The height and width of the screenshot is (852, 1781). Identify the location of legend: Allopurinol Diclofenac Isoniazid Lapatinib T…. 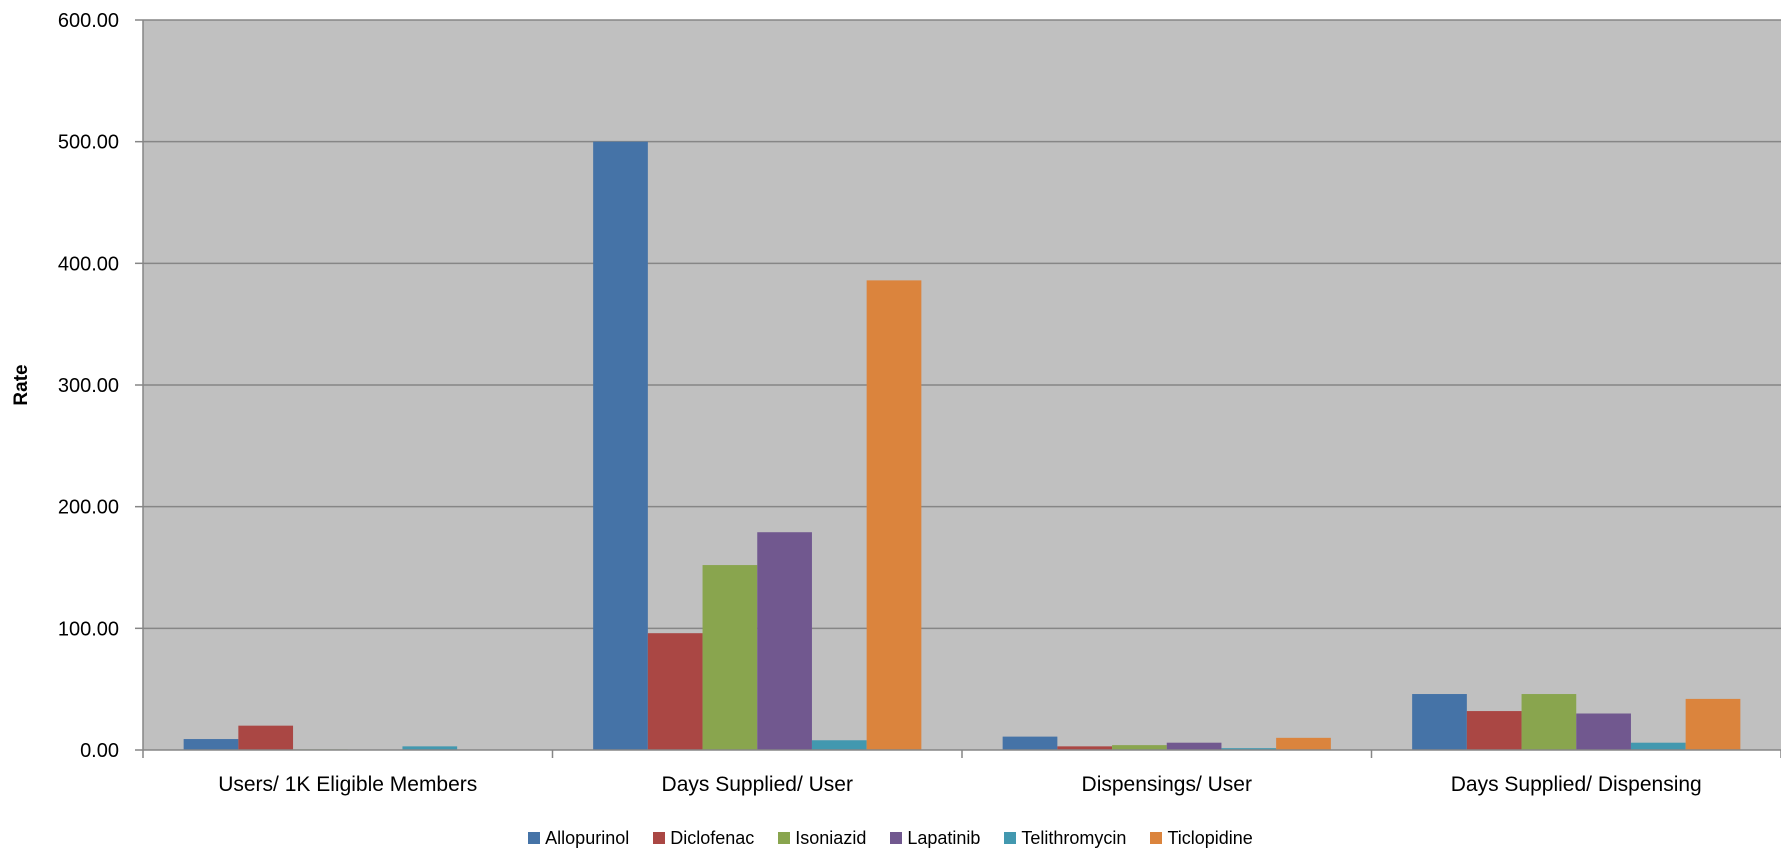
(890, 838).